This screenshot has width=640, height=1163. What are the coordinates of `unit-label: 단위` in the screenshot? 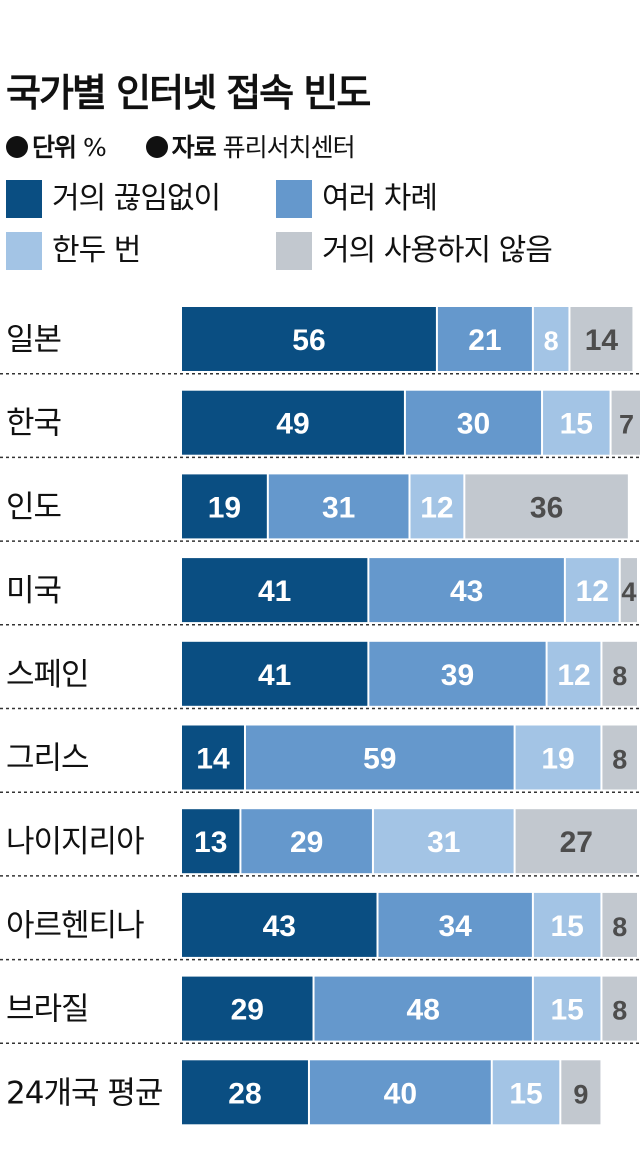 It's located at (54, 147).